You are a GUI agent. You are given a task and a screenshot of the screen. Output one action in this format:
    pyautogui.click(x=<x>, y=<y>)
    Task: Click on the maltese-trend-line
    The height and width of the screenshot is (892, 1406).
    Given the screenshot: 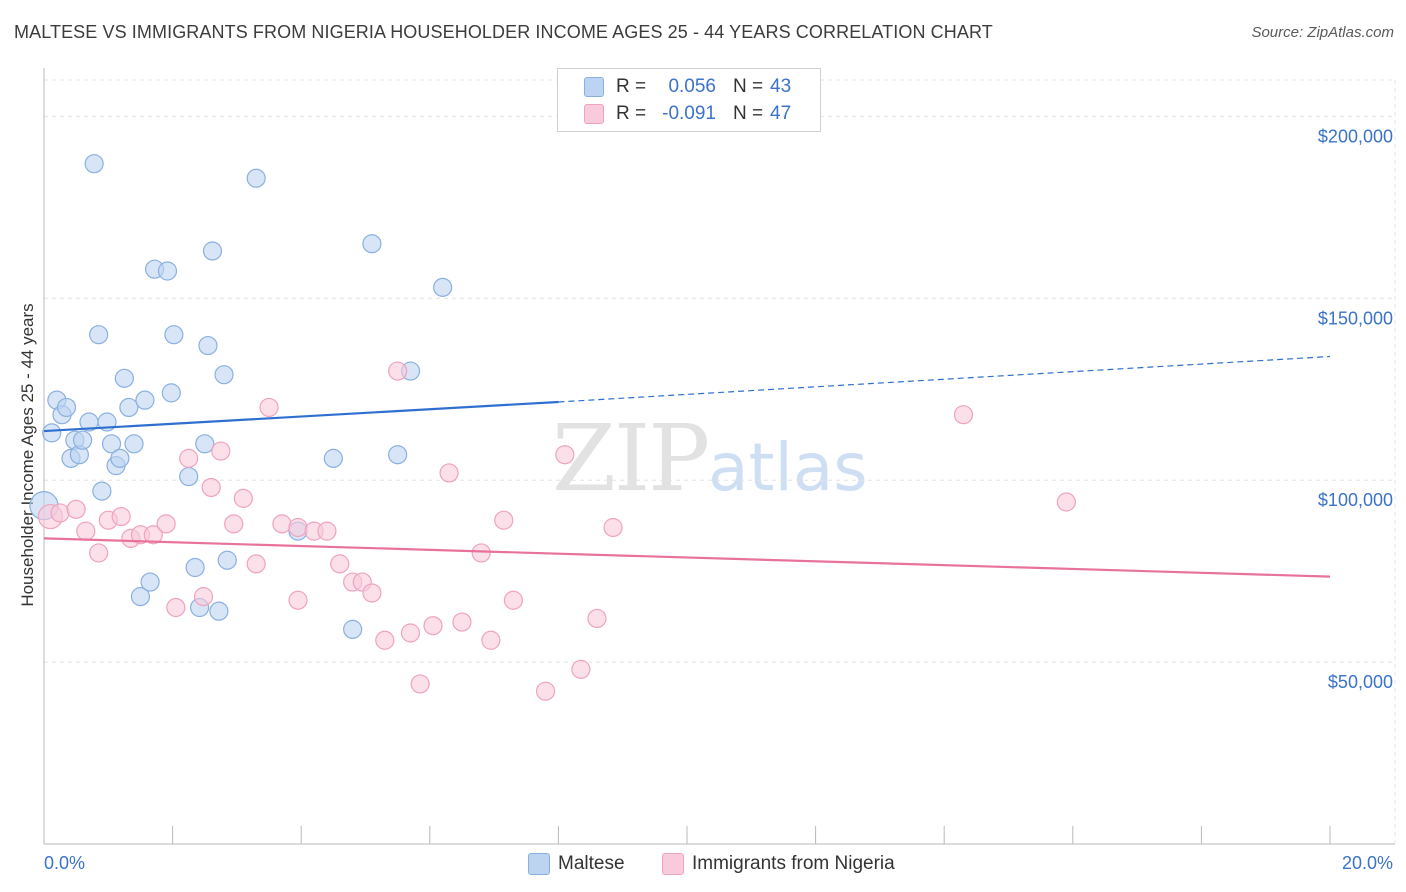 What is the action you would take?
    pyautogui.click(x=301, y=416)
    